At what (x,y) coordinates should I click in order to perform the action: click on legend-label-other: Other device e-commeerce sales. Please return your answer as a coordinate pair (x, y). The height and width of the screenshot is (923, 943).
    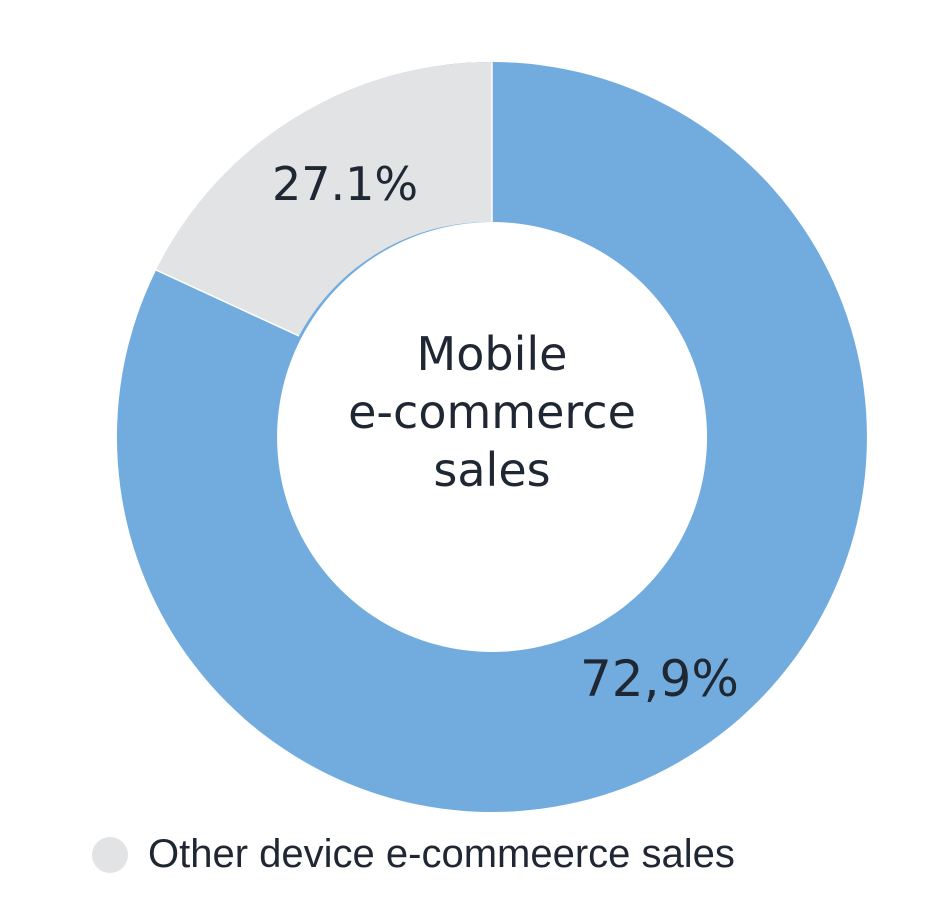
    Looking at the image, I should click on (441, 854).